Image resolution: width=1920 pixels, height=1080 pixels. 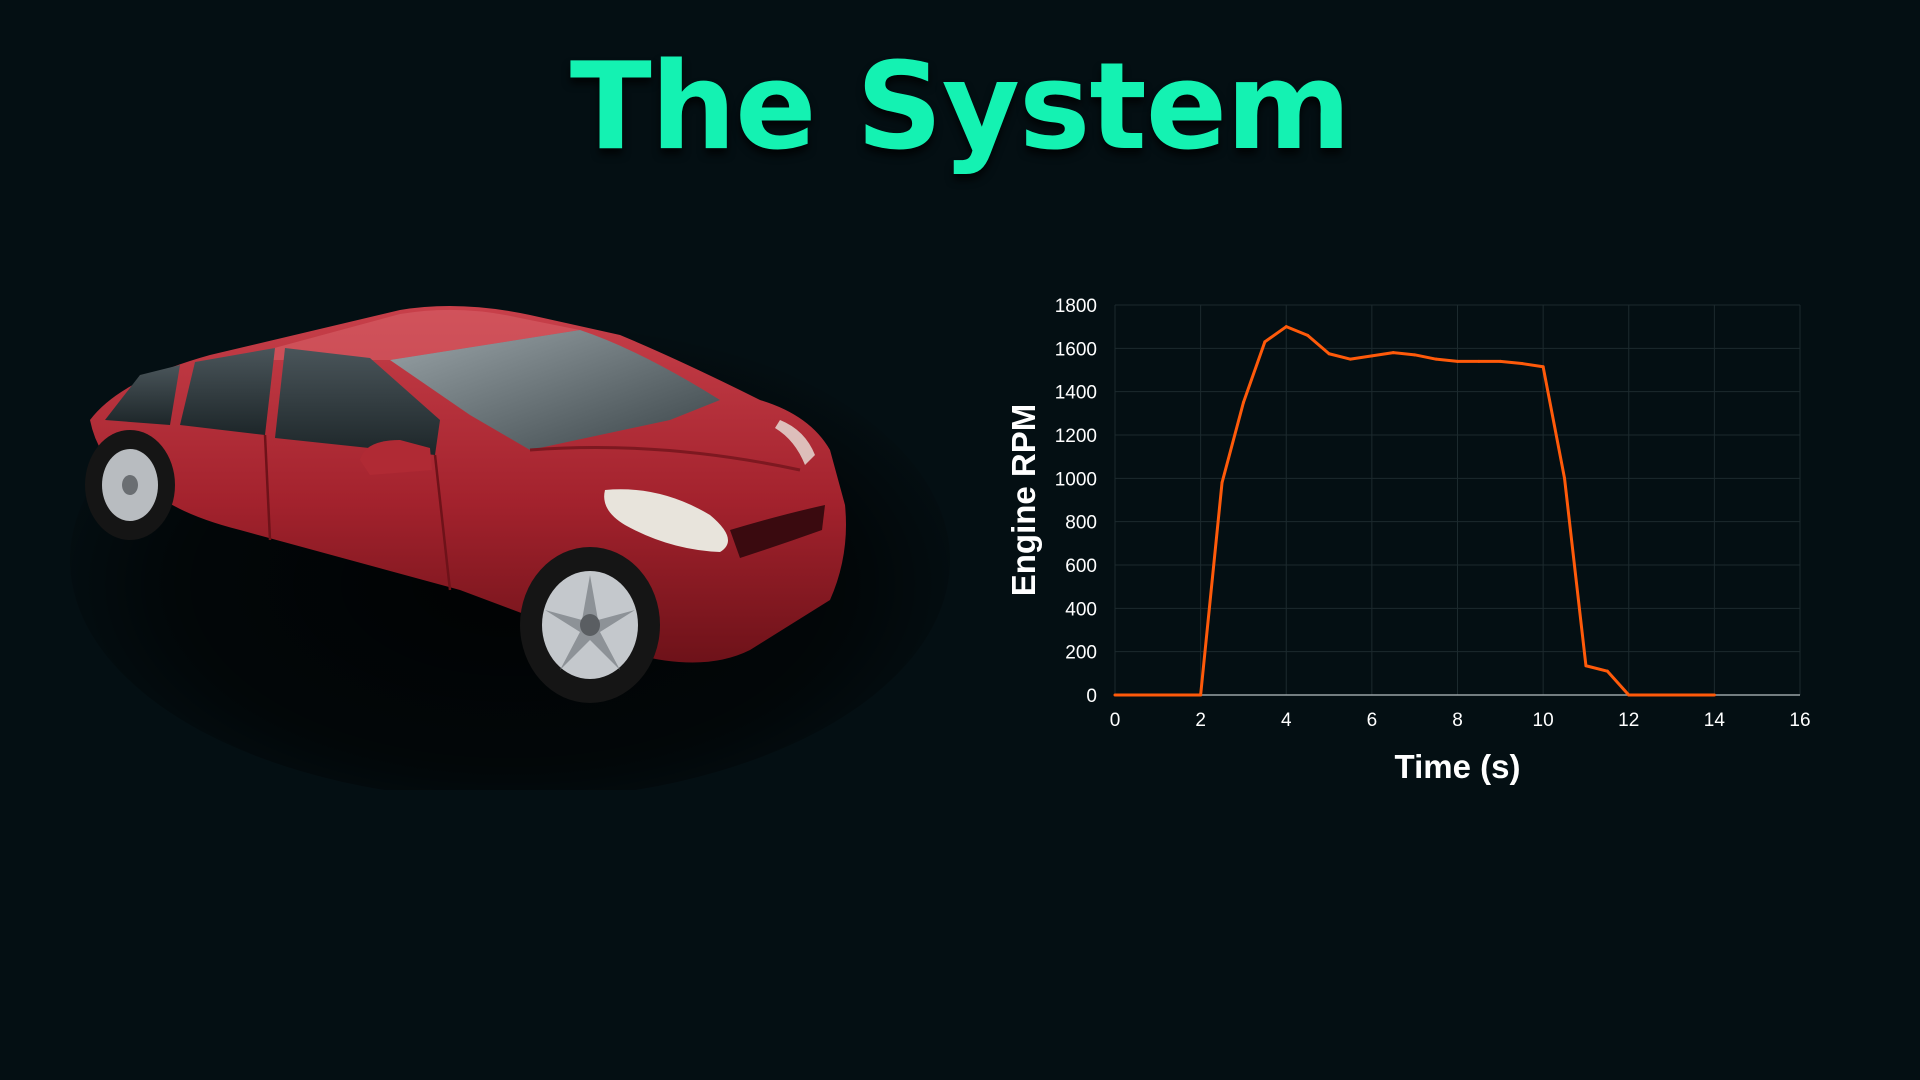 I want to click on y-tick-label: 1600, so click(x=1076, y=349).